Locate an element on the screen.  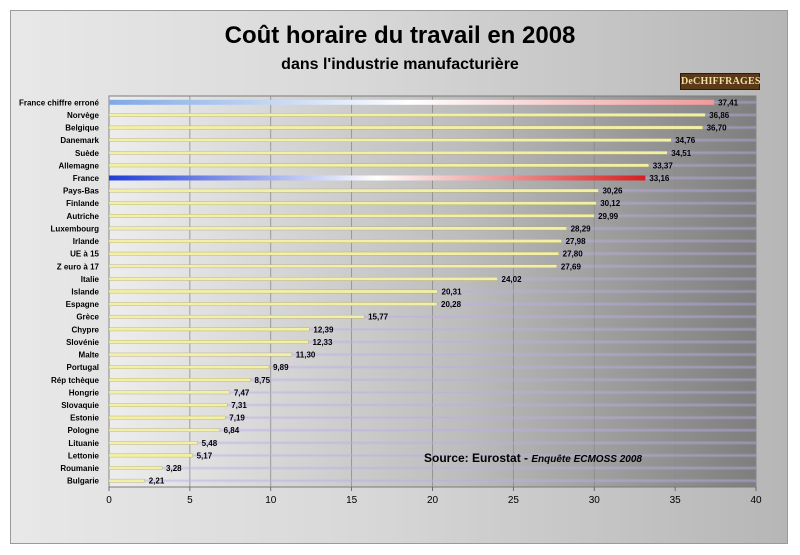
bar-row: Finlande 30,12 is located at coordinates (411, 203).